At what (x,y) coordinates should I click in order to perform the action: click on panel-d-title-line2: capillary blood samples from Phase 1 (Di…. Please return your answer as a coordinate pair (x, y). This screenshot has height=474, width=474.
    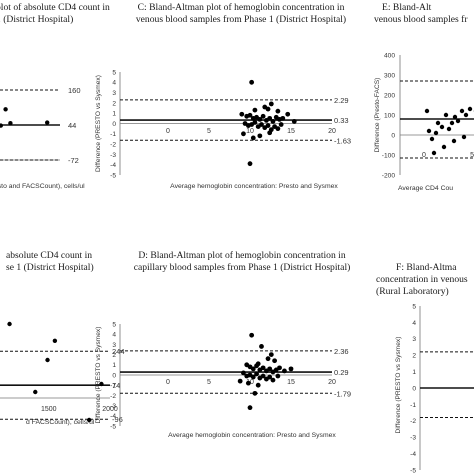
    Looking at the image, I should click on (242, 267).